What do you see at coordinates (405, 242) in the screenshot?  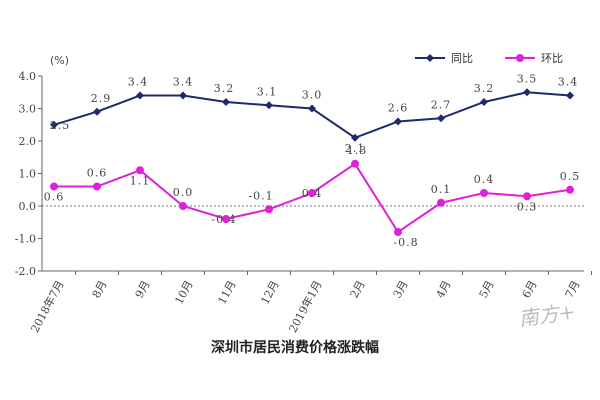 I see `data-label: -0.8` at bounding box center [405, 242].